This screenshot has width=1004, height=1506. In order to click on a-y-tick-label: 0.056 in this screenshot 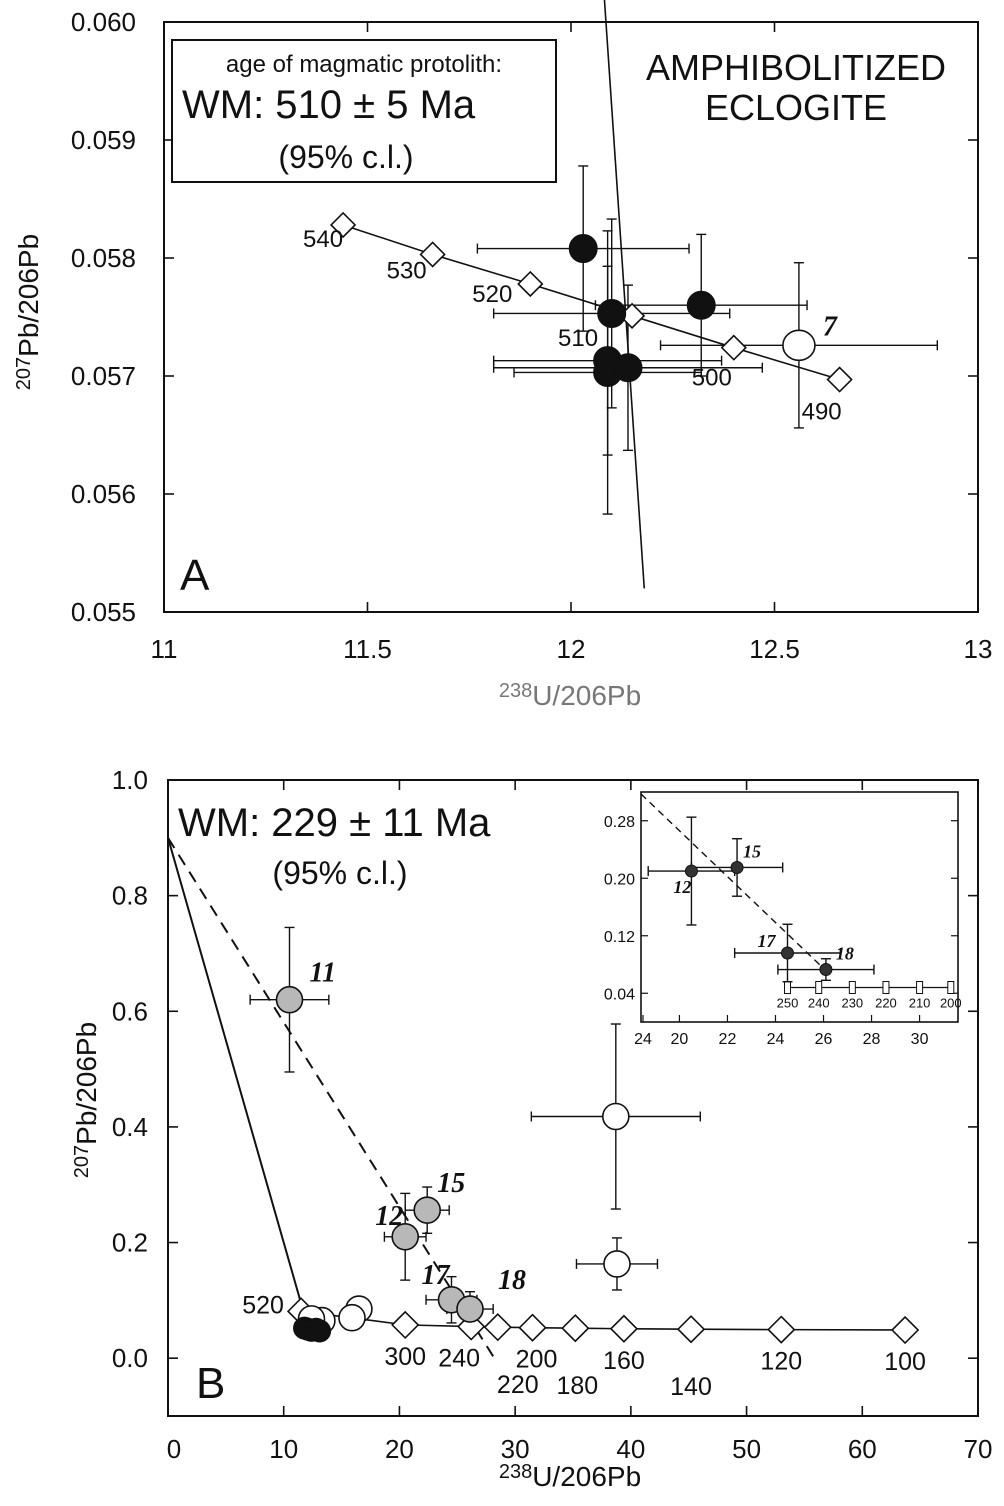, I will do `click(103, 494)`.